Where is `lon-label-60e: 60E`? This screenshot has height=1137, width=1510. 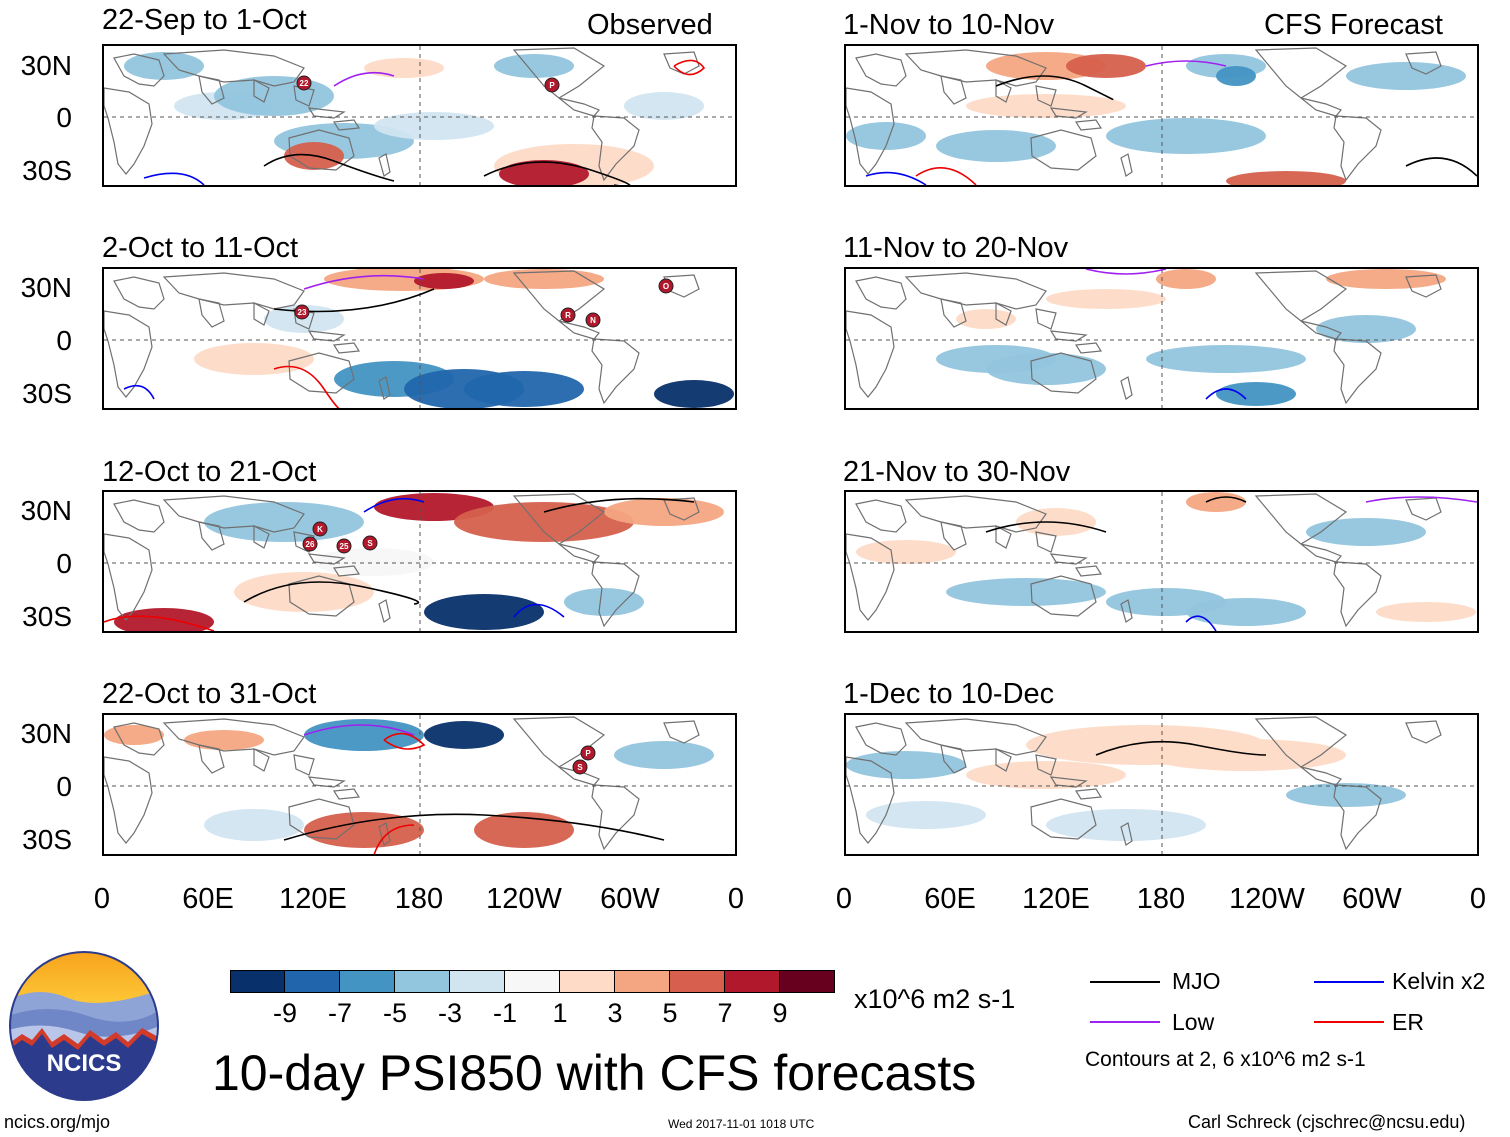 lon-label-60e: 60E is located at coordinates (208, 899).